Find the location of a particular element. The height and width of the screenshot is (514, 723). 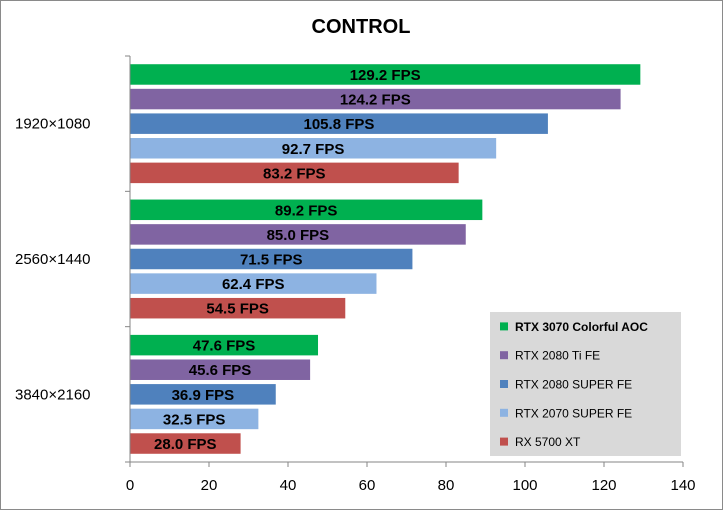

x-tick-label: 140 is located at coordinates (682, 485).